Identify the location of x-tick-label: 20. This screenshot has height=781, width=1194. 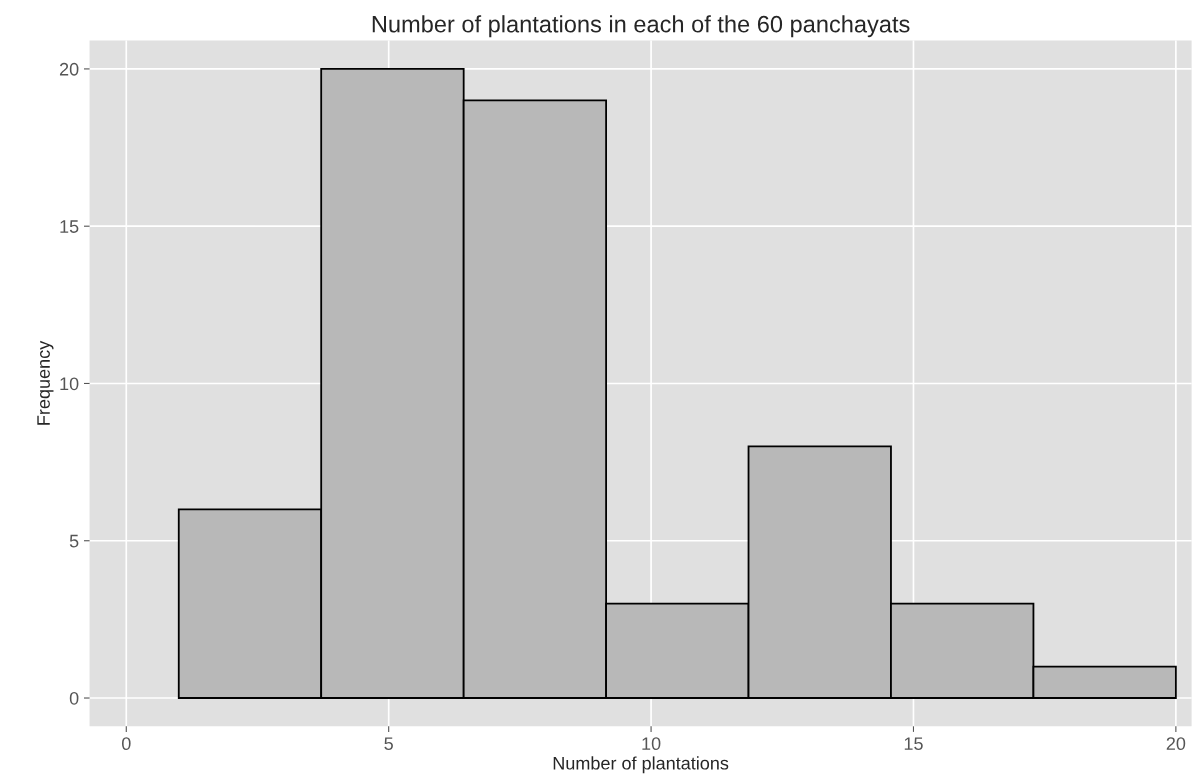
(1176, 744).